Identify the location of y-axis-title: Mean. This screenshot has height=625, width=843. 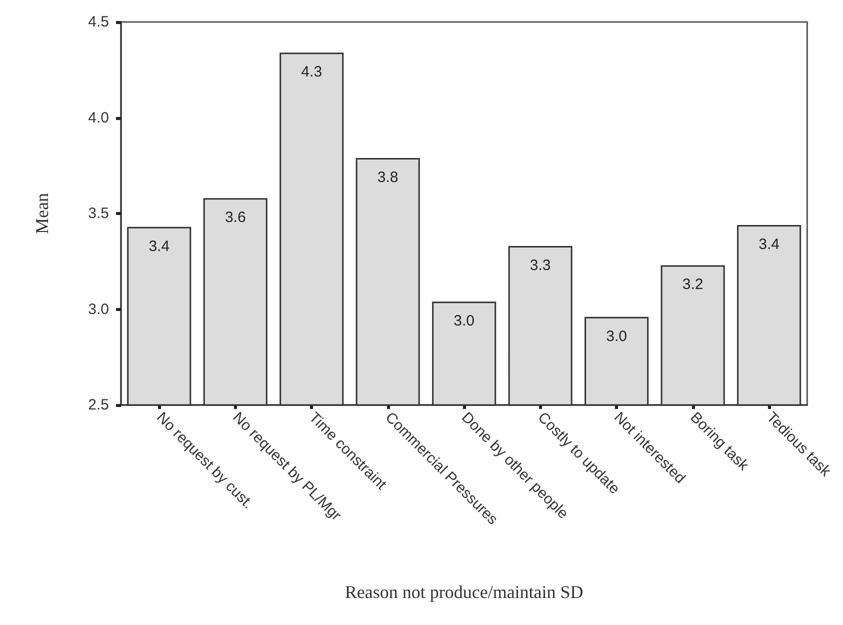
(42, 213).